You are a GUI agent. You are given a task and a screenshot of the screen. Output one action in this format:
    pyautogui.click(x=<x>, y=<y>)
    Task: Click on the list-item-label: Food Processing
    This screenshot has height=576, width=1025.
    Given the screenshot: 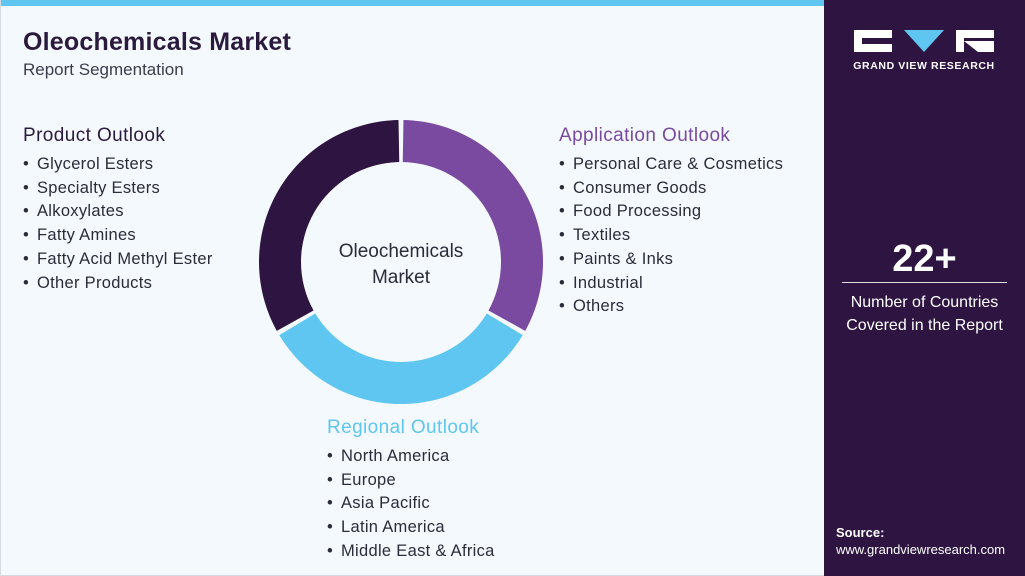 What is the action you would take?
    pyautogui.click(x=637, y=211)
    